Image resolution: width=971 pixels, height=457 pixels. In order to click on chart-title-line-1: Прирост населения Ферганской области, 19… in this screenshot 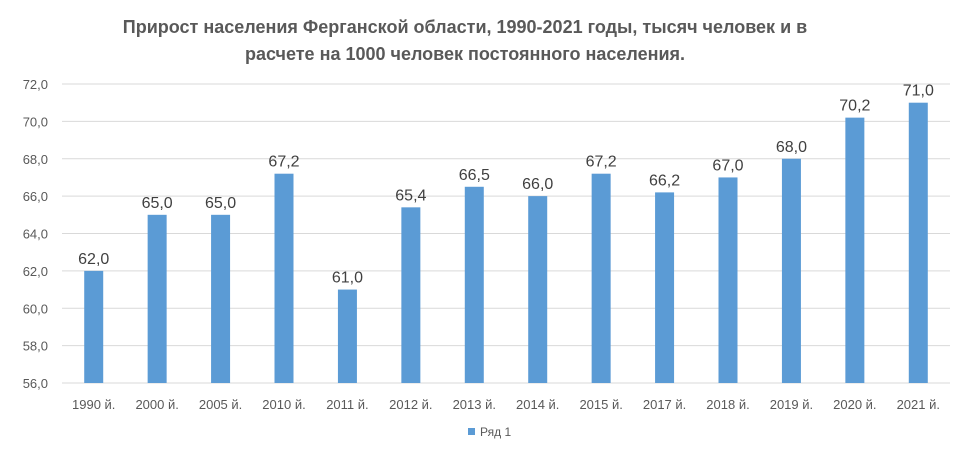, I will do `click(465, 27)`.